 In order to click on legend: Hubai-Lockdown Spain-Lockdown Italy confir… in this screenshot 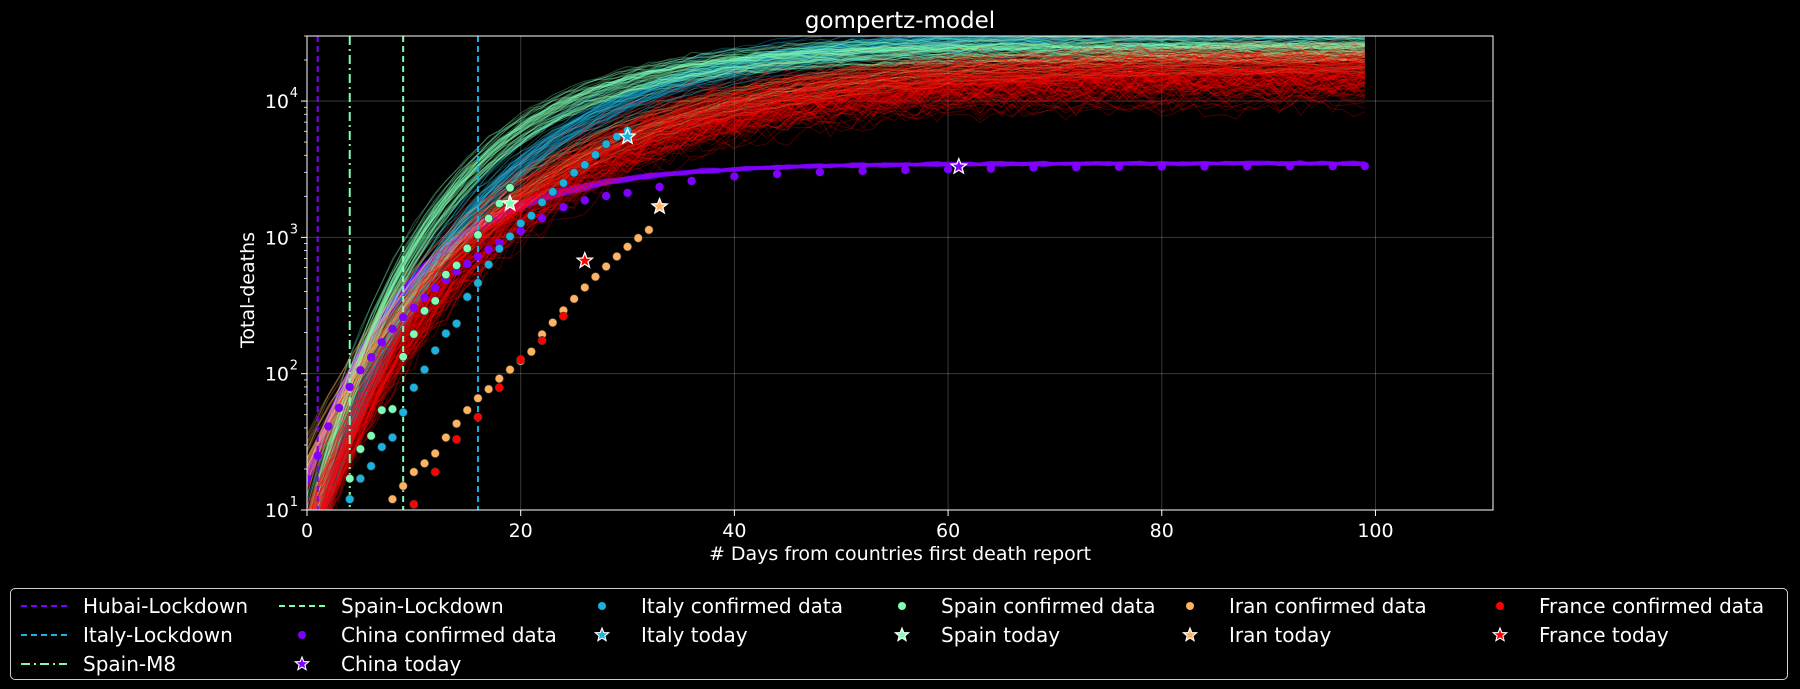, I will do `click(899, 634)`.